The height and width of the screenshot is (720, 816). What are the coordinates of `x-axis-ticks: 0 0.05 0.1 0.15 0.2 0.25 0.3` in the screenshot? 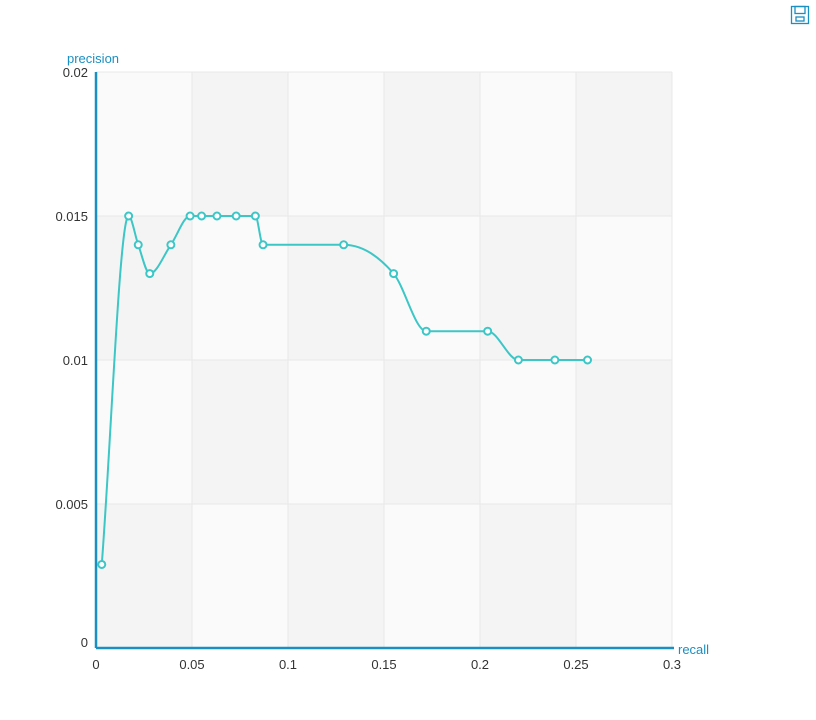 It's located at (386, 664).